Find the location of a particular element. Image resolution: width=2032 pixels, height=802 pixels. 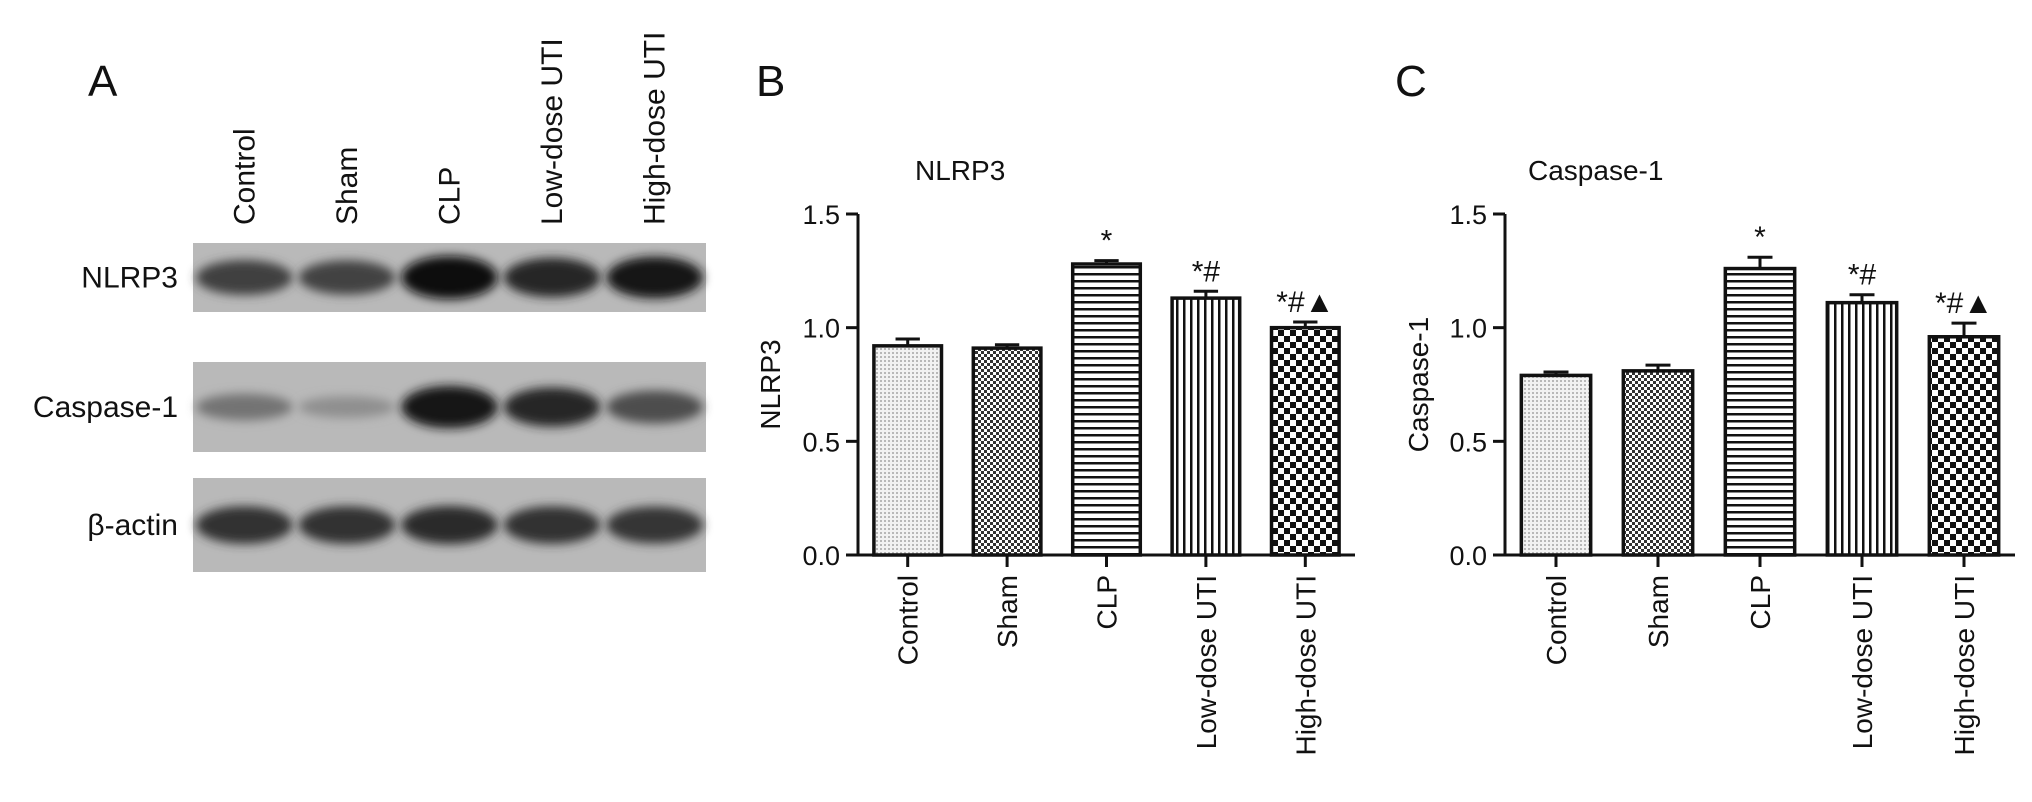

blot-row-actin: β-actin is located at coordinates (396, 525).